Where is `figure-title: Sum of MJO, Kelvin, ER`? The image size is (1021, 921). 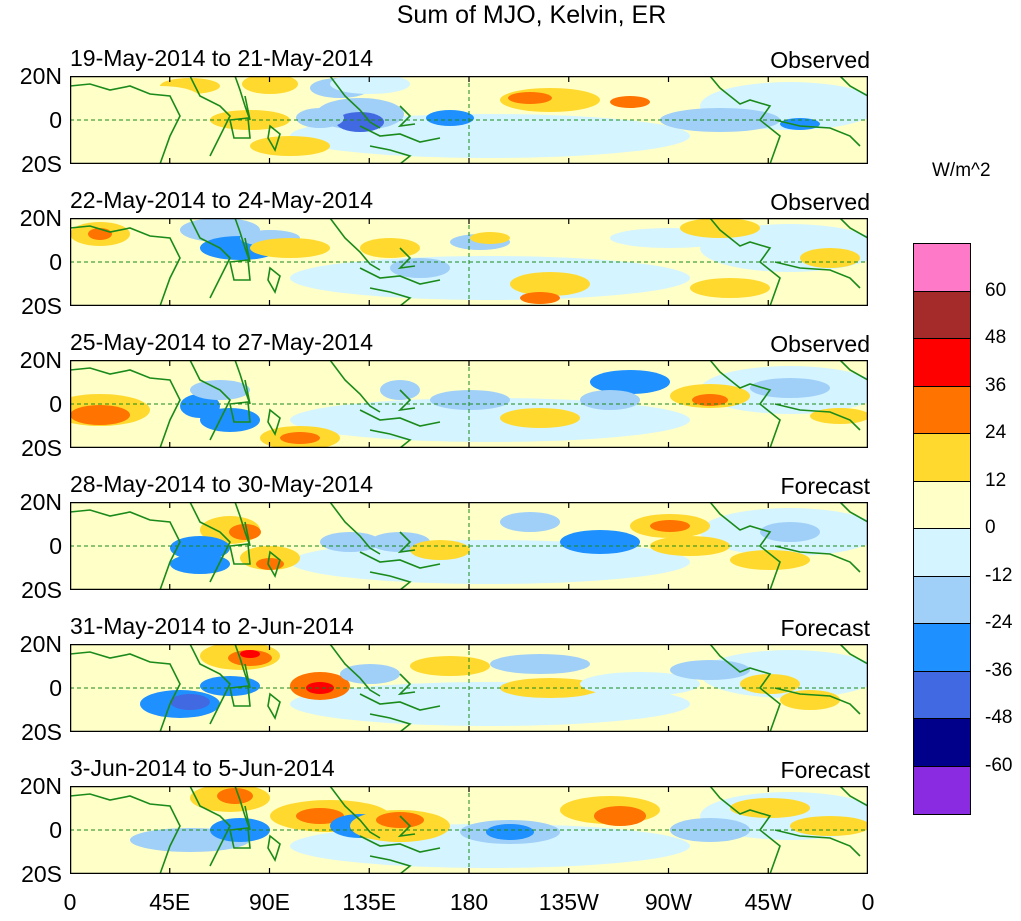
figure-title: Sum of MJO, Kelvin, ER is located at coordinates (531, 15).